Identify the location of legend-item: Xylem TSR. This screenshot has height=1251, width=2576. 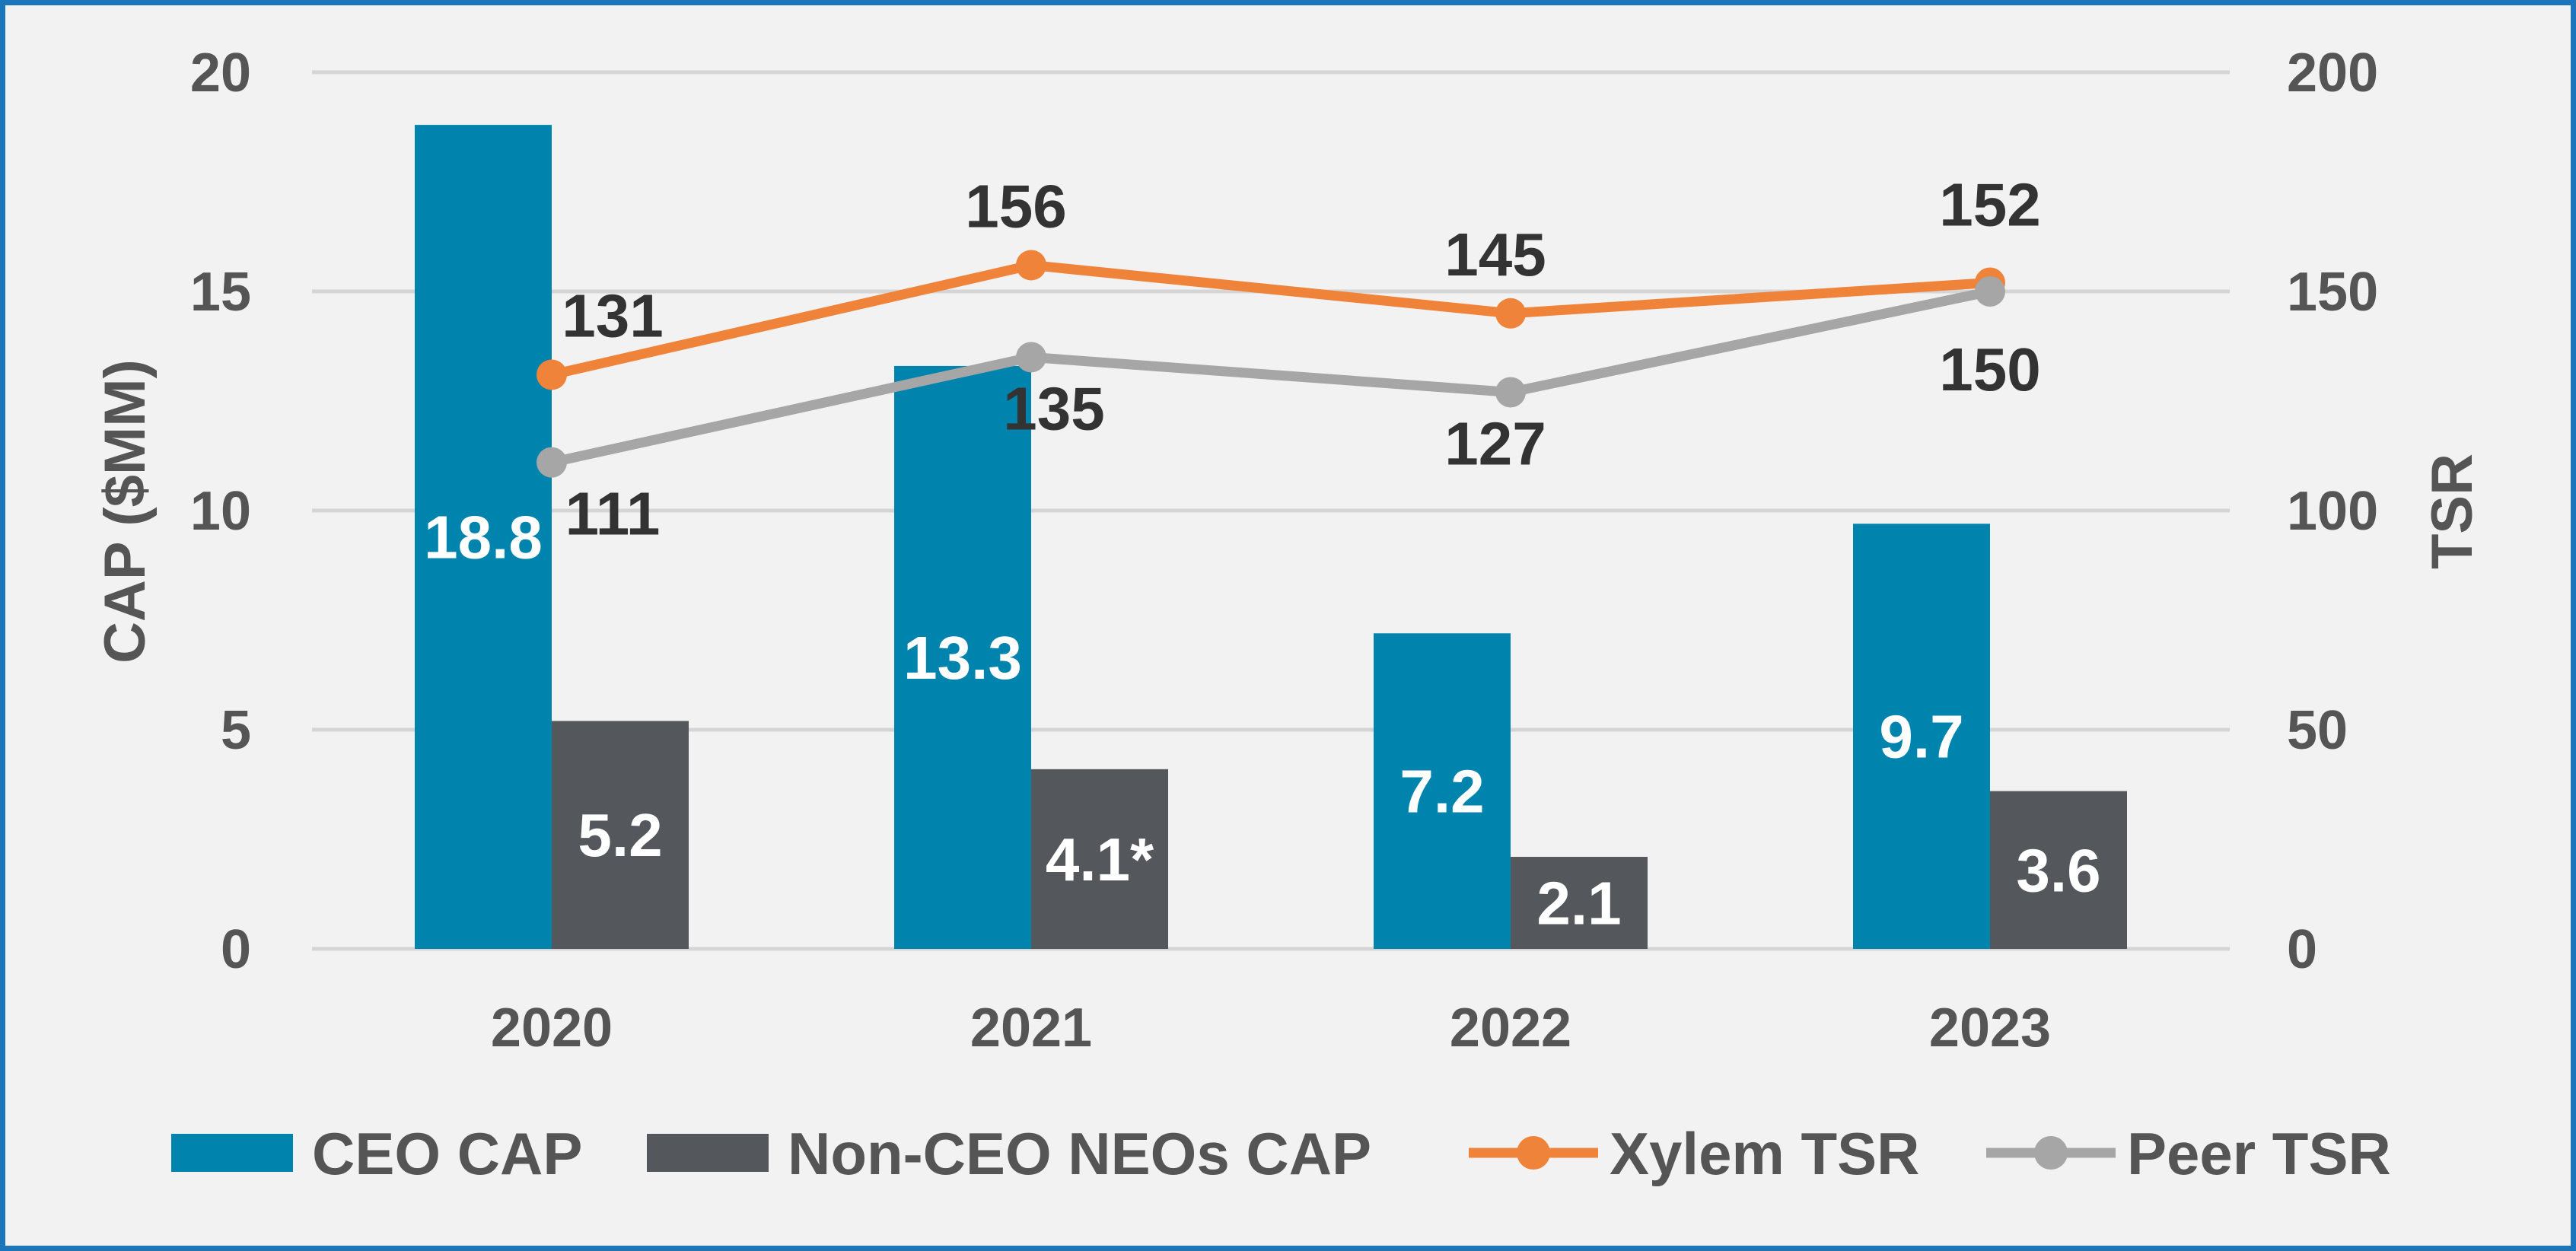
(1694, 1153).